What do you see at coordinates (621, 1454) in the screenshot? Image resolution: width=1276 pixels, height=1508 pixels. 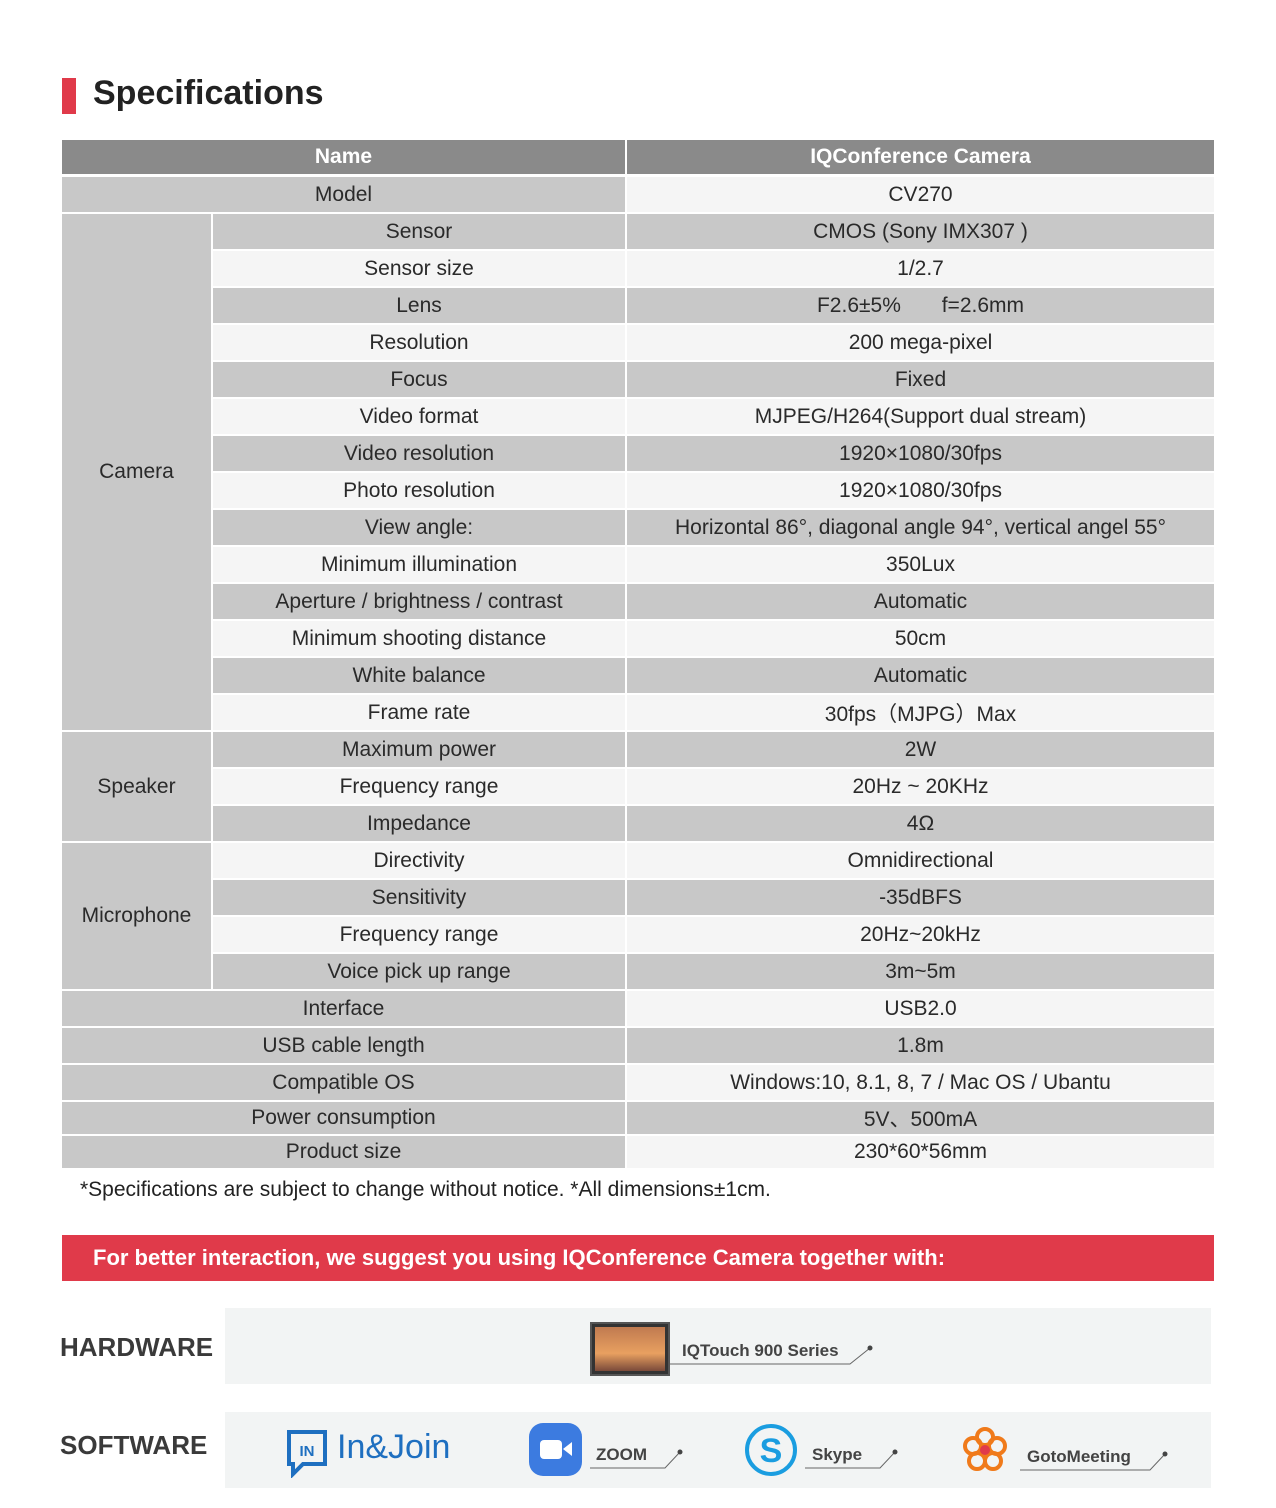 I see `software-item: ZOOM` at bounding box center [621, 1454].